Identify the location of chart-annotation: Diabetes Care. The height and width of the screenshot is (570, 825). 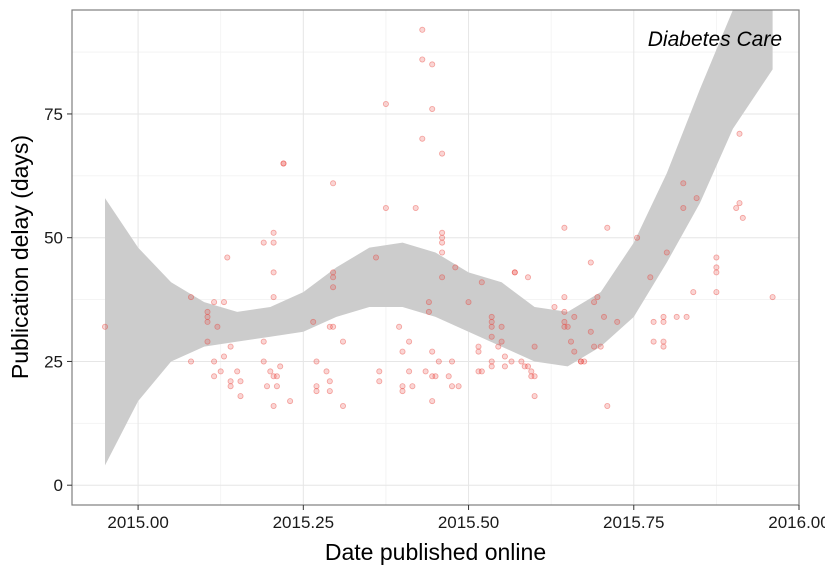
(715, 39).